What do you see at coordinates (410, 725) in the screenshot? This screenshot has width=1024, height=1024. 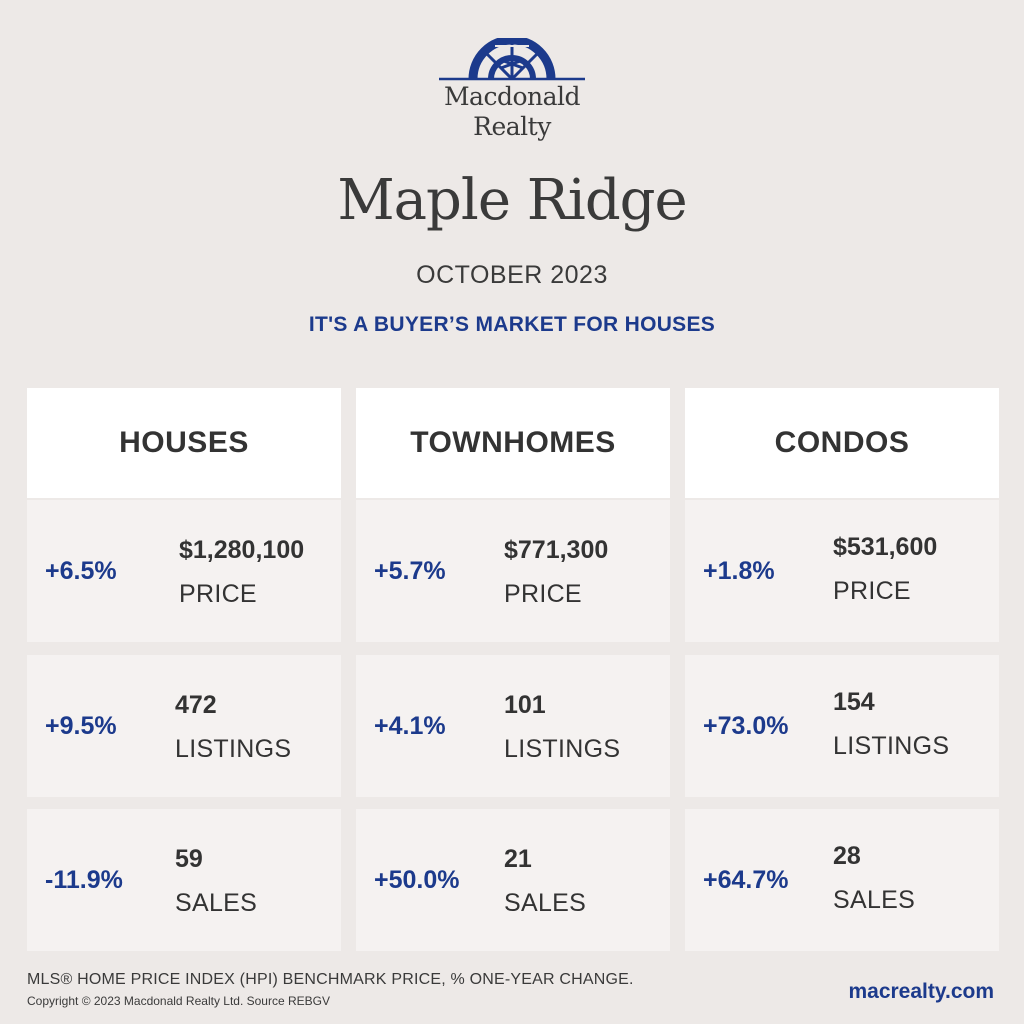 I see `stat-change: +4.1%` at bounding box center [410, 725].